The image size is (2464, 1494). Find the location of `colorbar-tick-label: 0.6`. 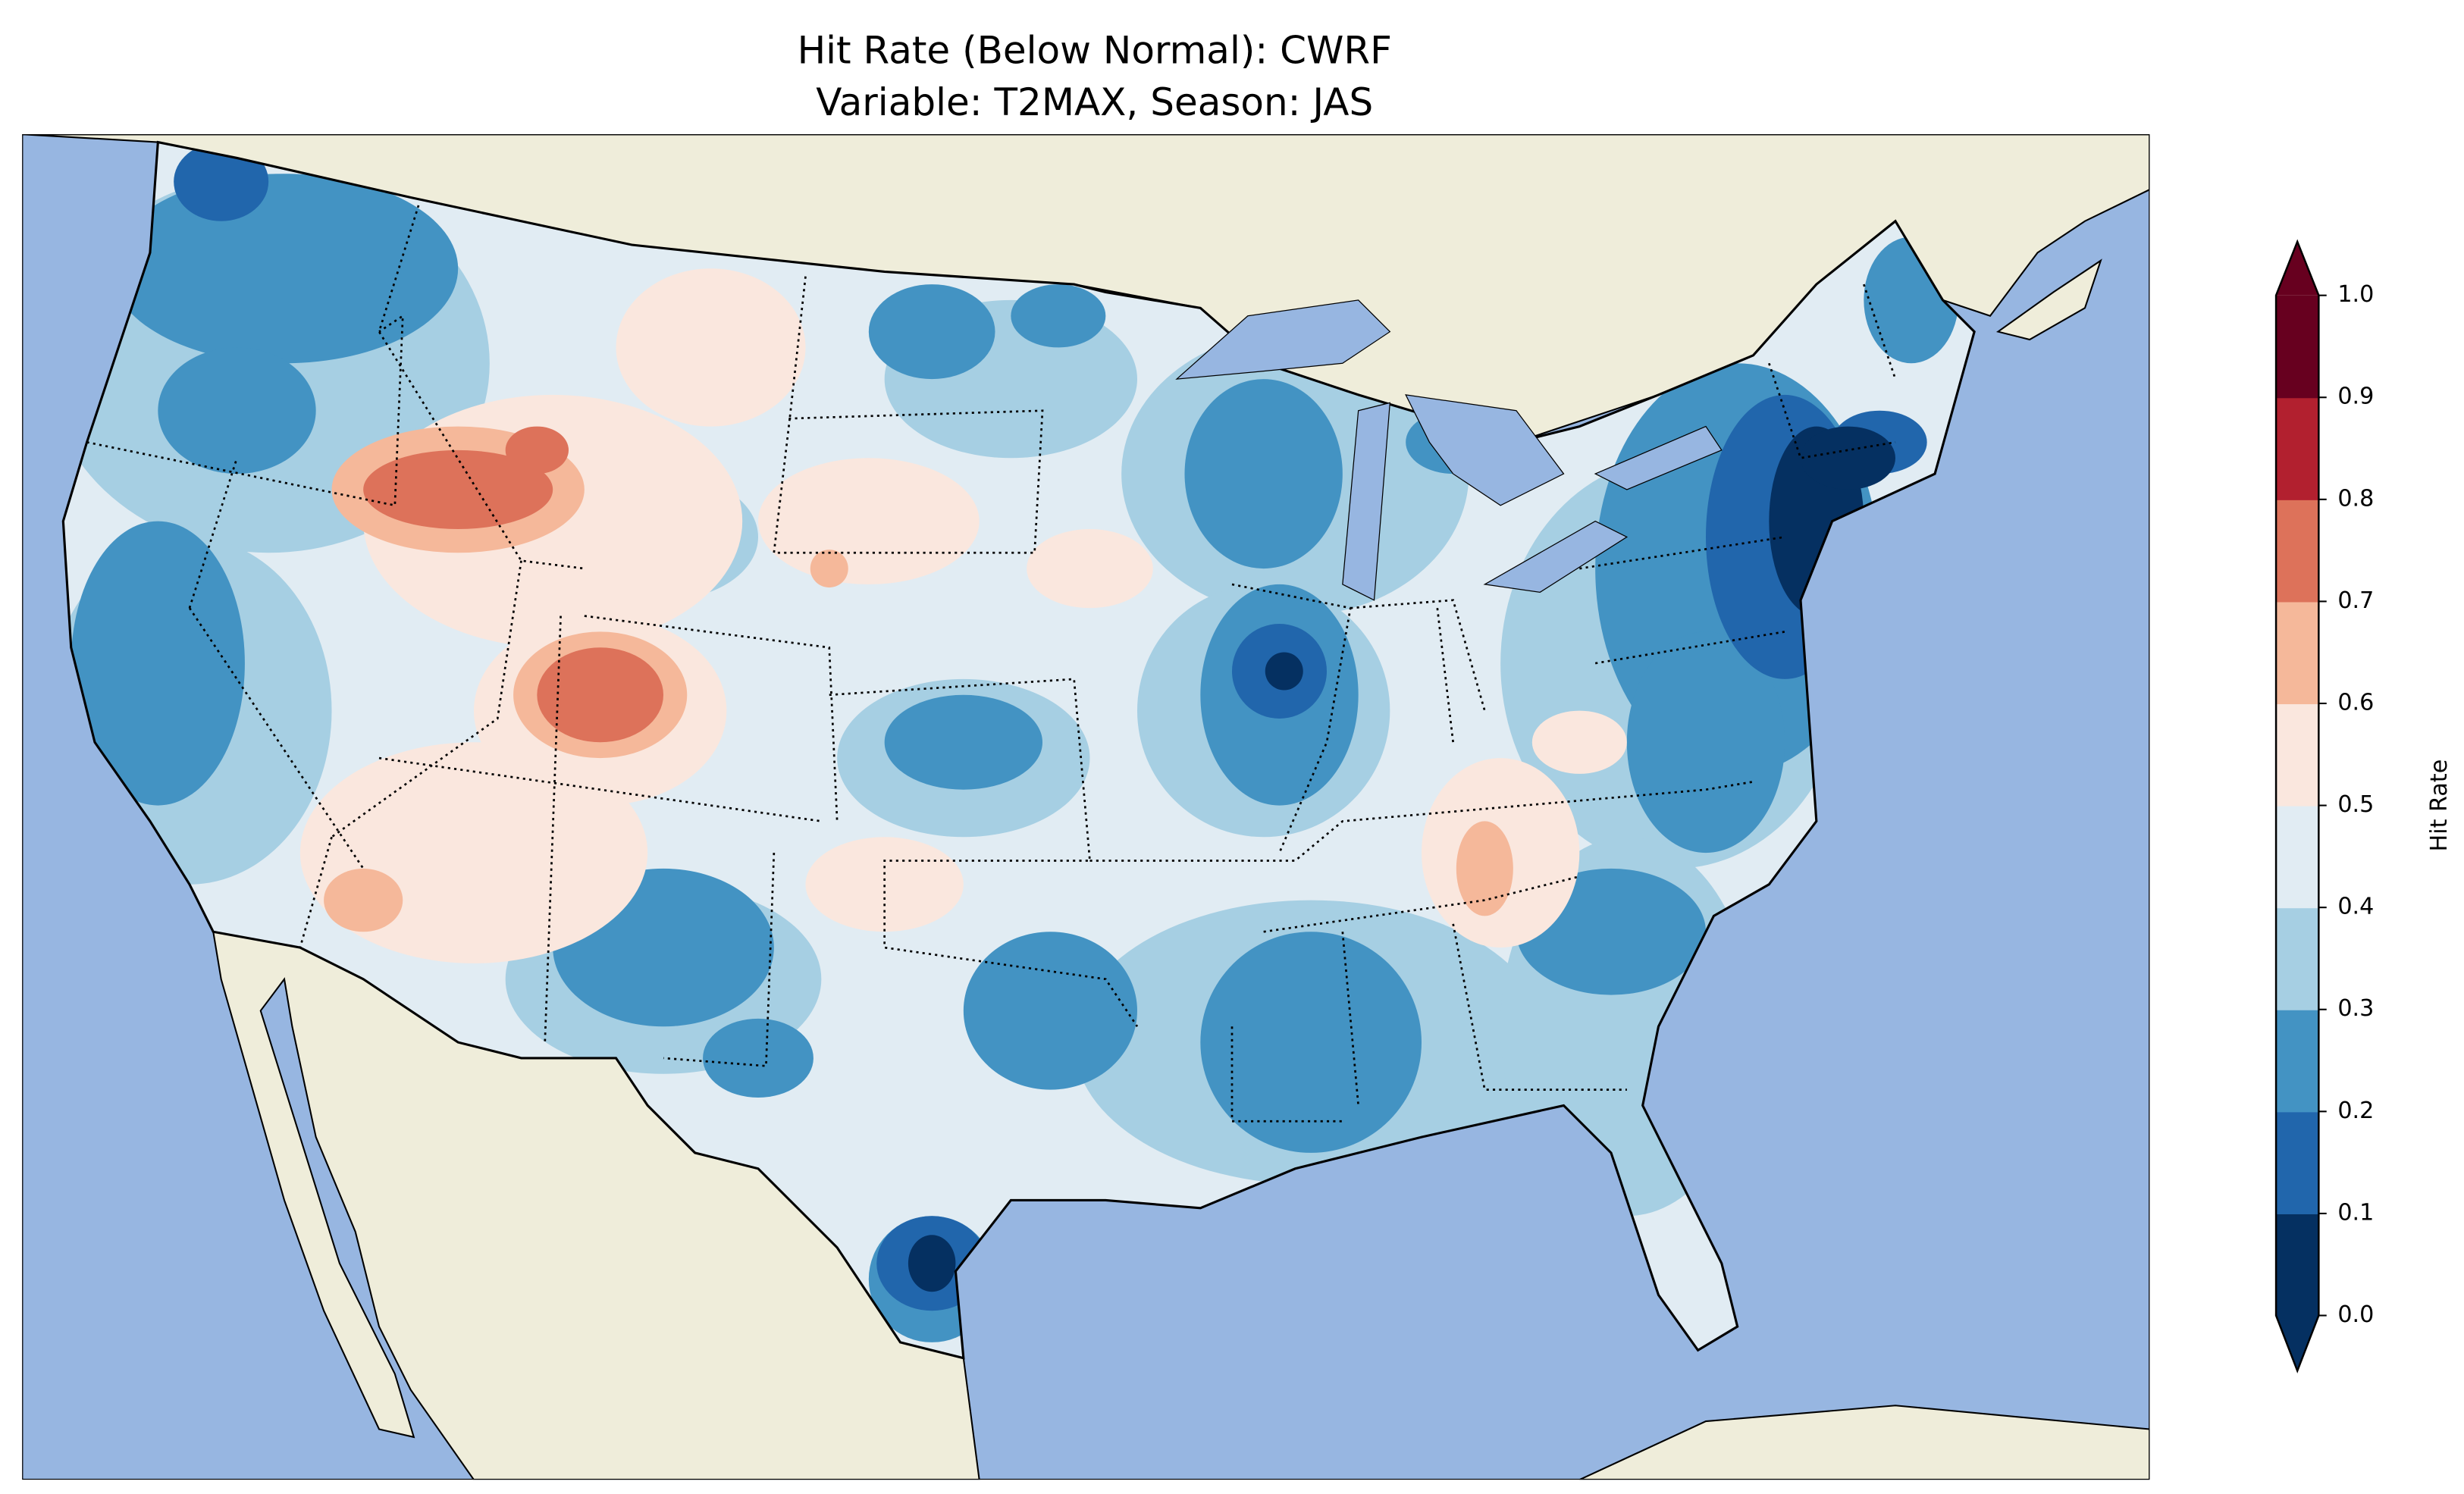

colorbar-tick-label: 0.6 is located at coordinates (2355, 703).